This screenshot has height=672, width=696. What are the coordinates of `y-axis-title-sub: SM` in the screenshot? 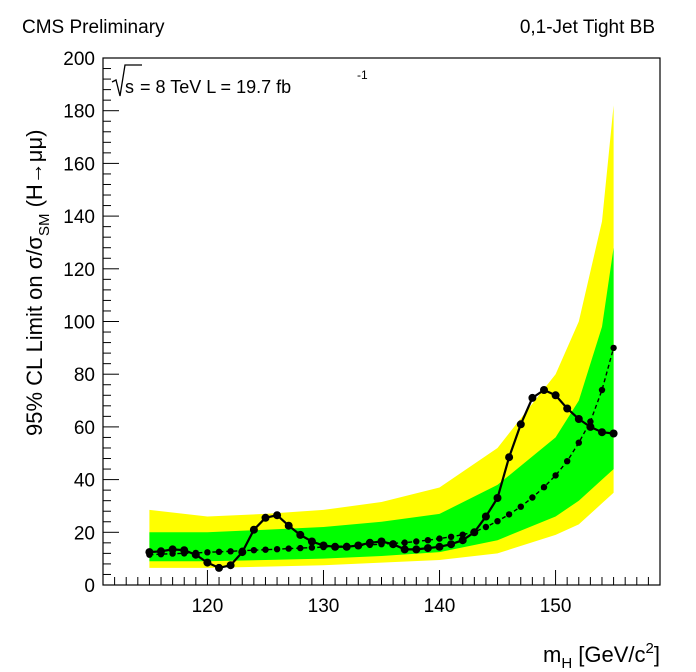 It's located at (44, 225).